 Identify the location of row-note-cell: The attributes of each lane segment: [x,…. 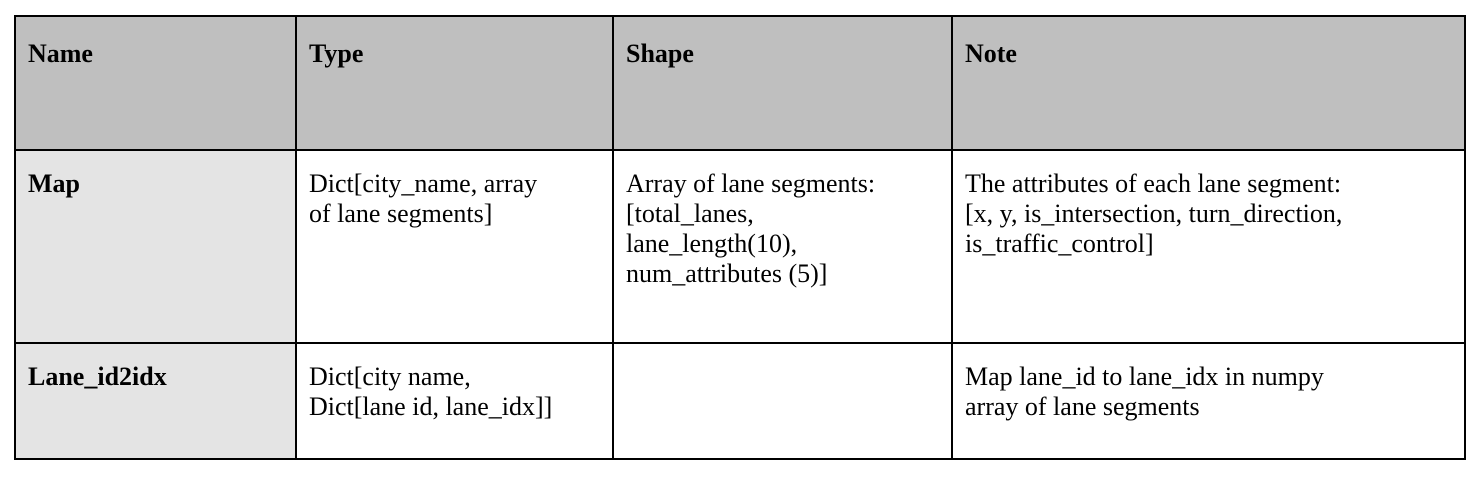
(1208, 246).